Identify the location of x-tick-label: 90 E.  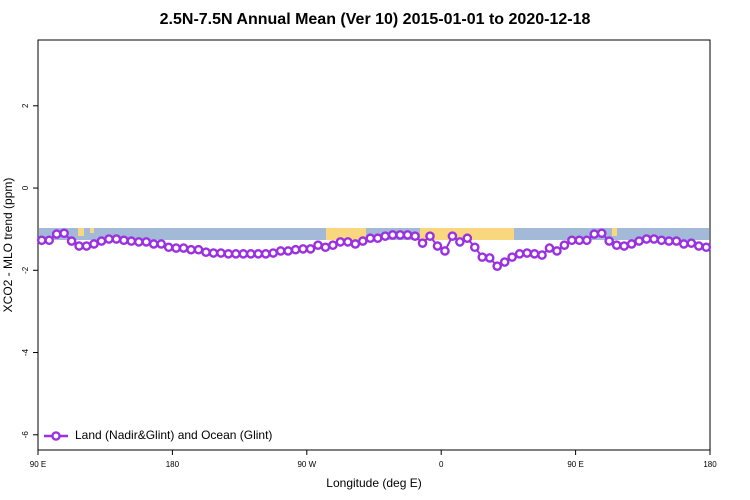
(38, 464).